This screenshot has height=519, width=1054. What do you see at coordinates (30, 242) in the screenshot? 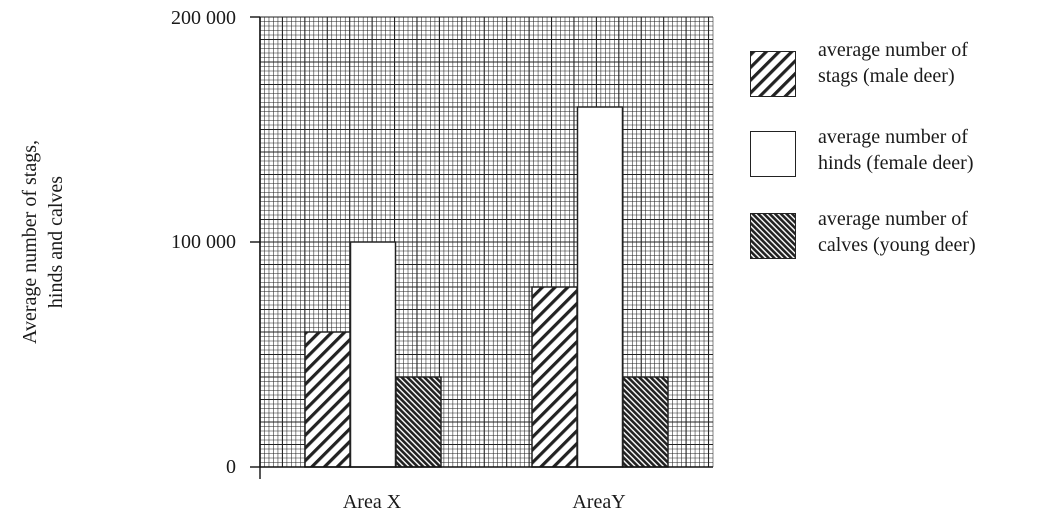
I see `y-axis-label-line-1: Average number of stags,` at bounding box center [30, 242].